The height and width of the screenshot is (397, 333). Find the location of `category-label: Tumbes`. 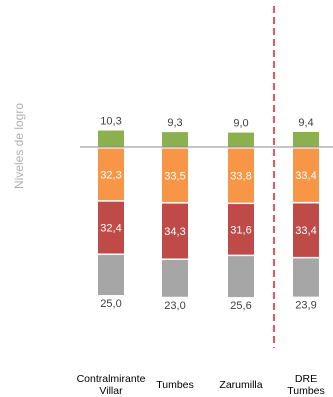

category-label: Tumbes is located at coordinates (175, 385).